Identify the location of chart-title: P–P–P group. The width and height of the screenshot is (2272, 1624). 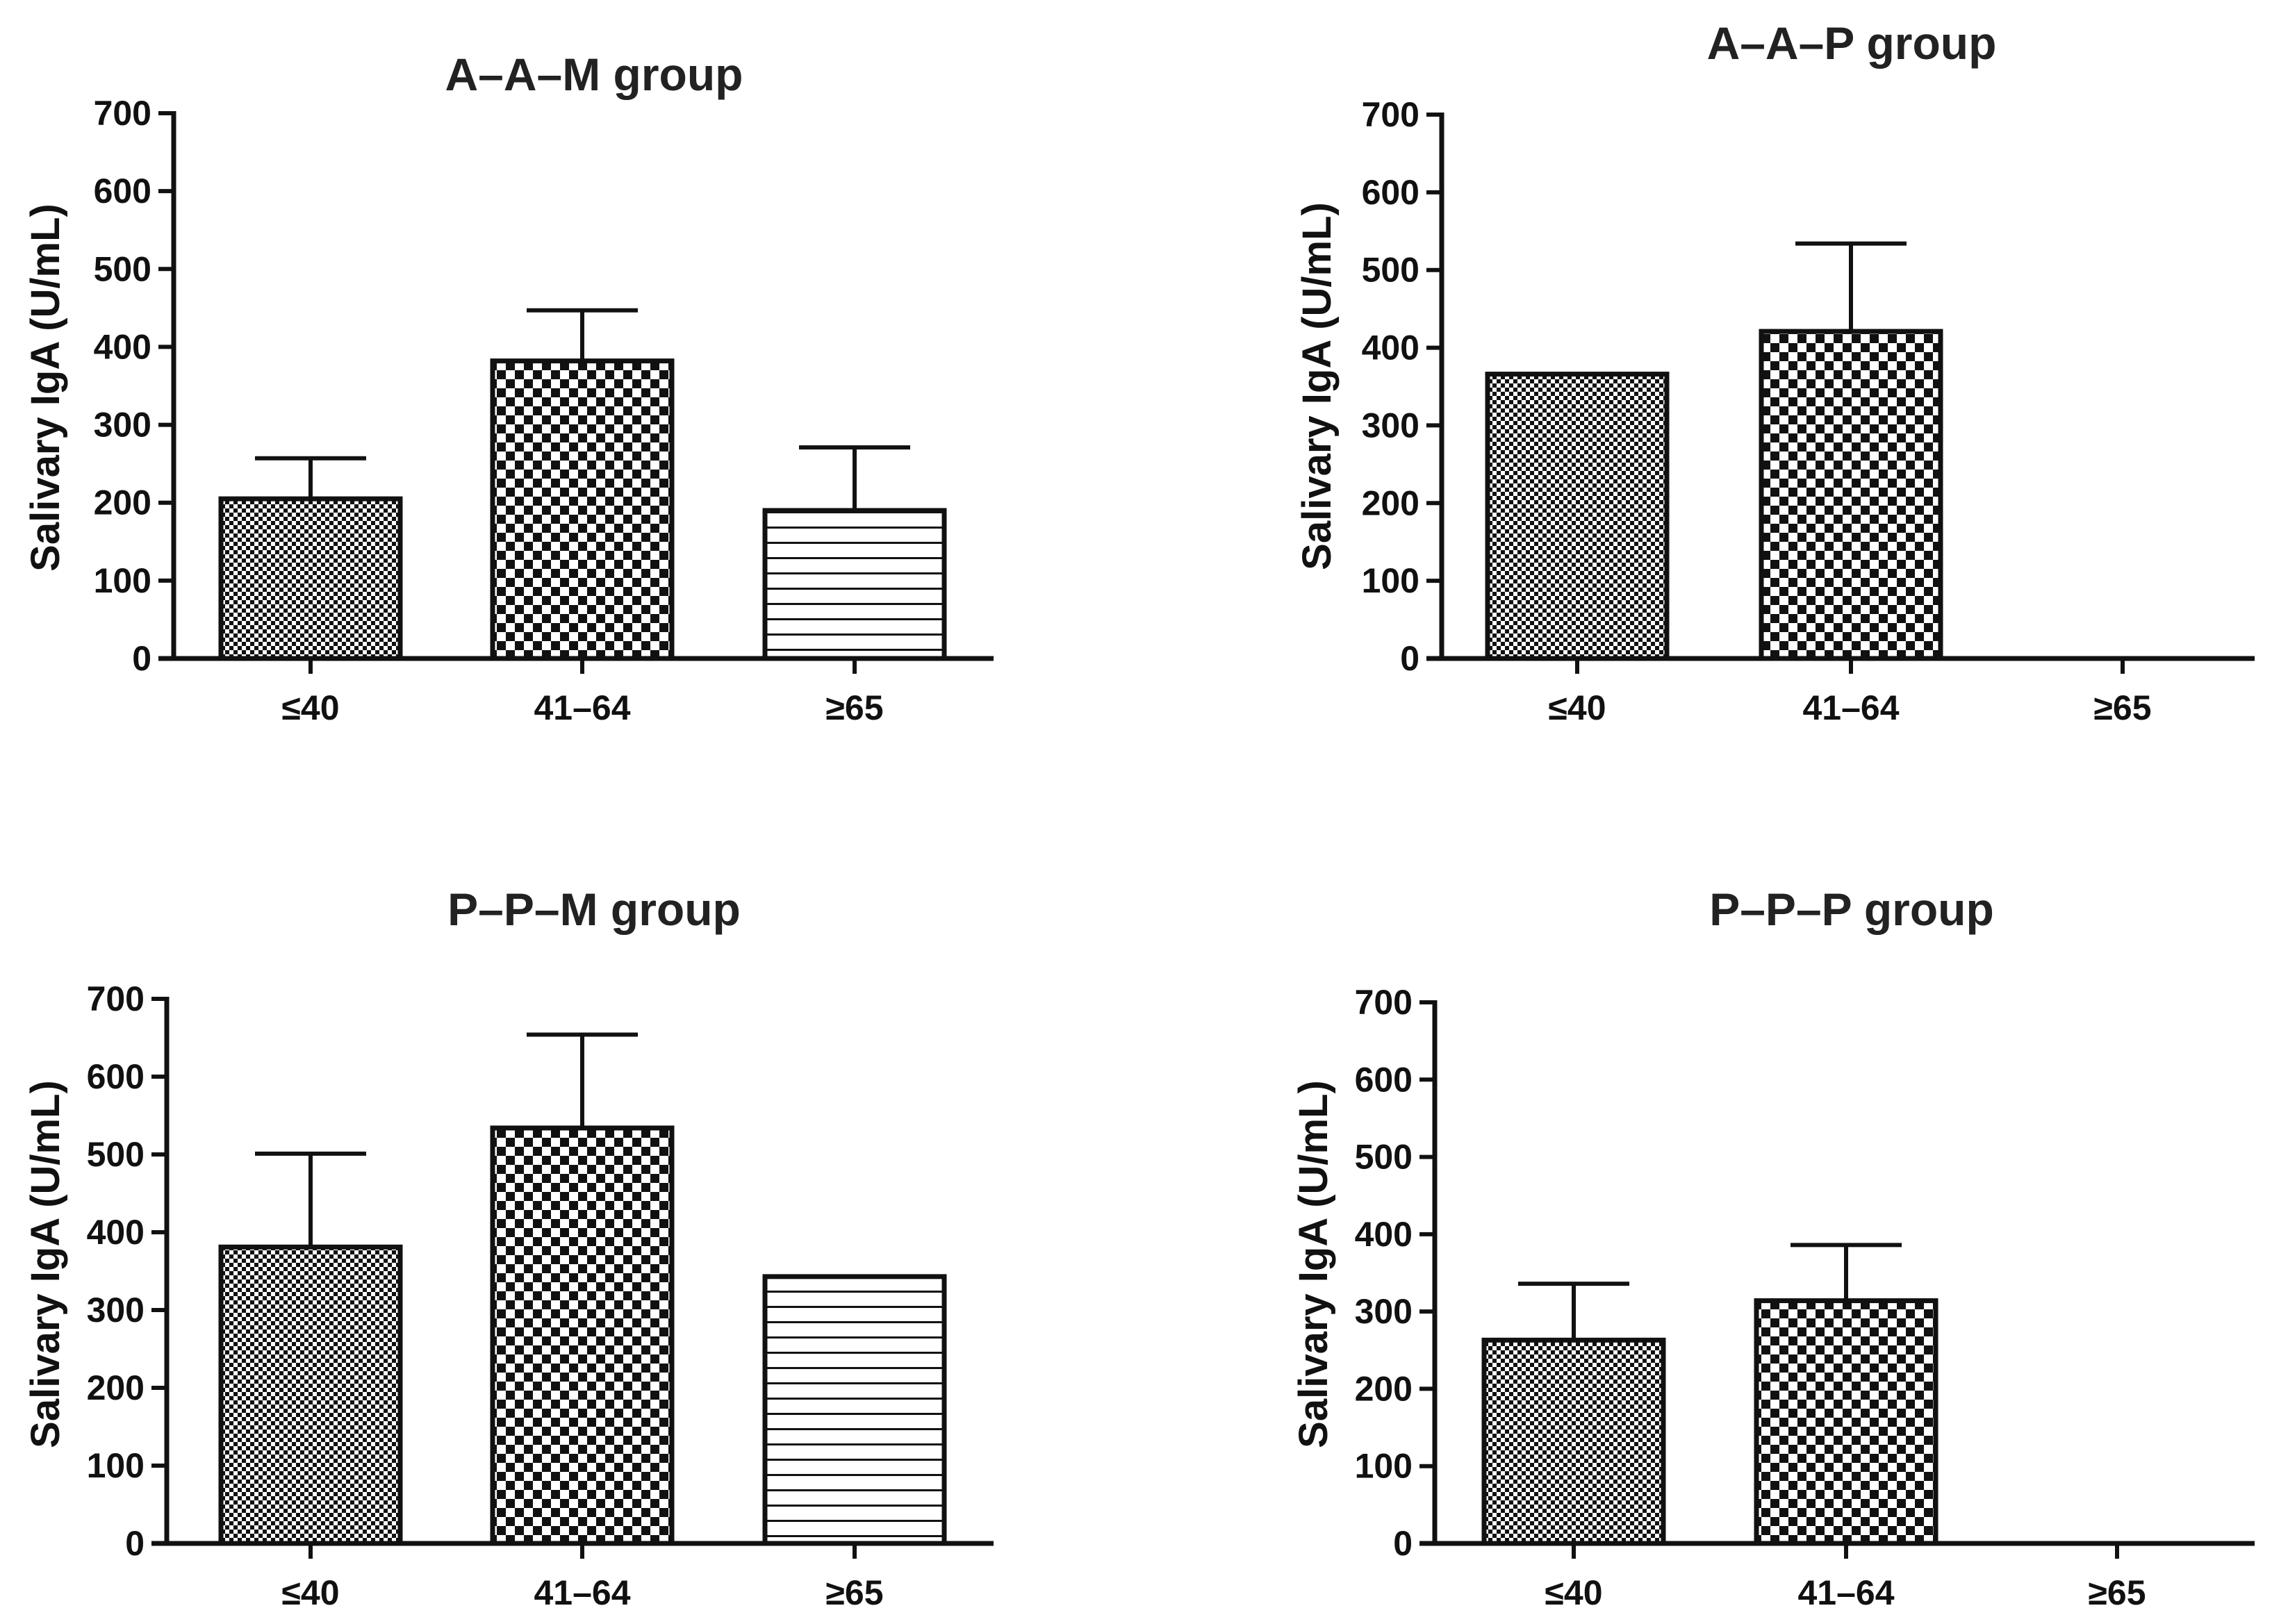
(1852, 910).